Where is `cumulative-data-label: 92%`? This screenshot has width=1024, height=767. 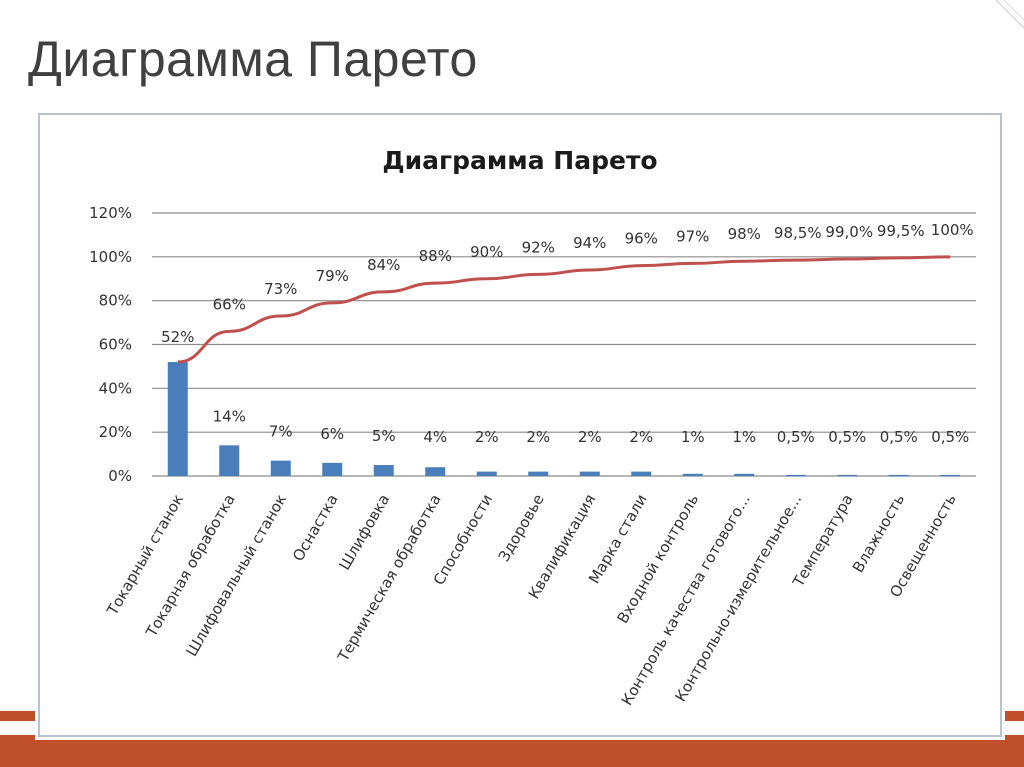 cumulative-data-label: 92% is located at coordinates (538, 247).